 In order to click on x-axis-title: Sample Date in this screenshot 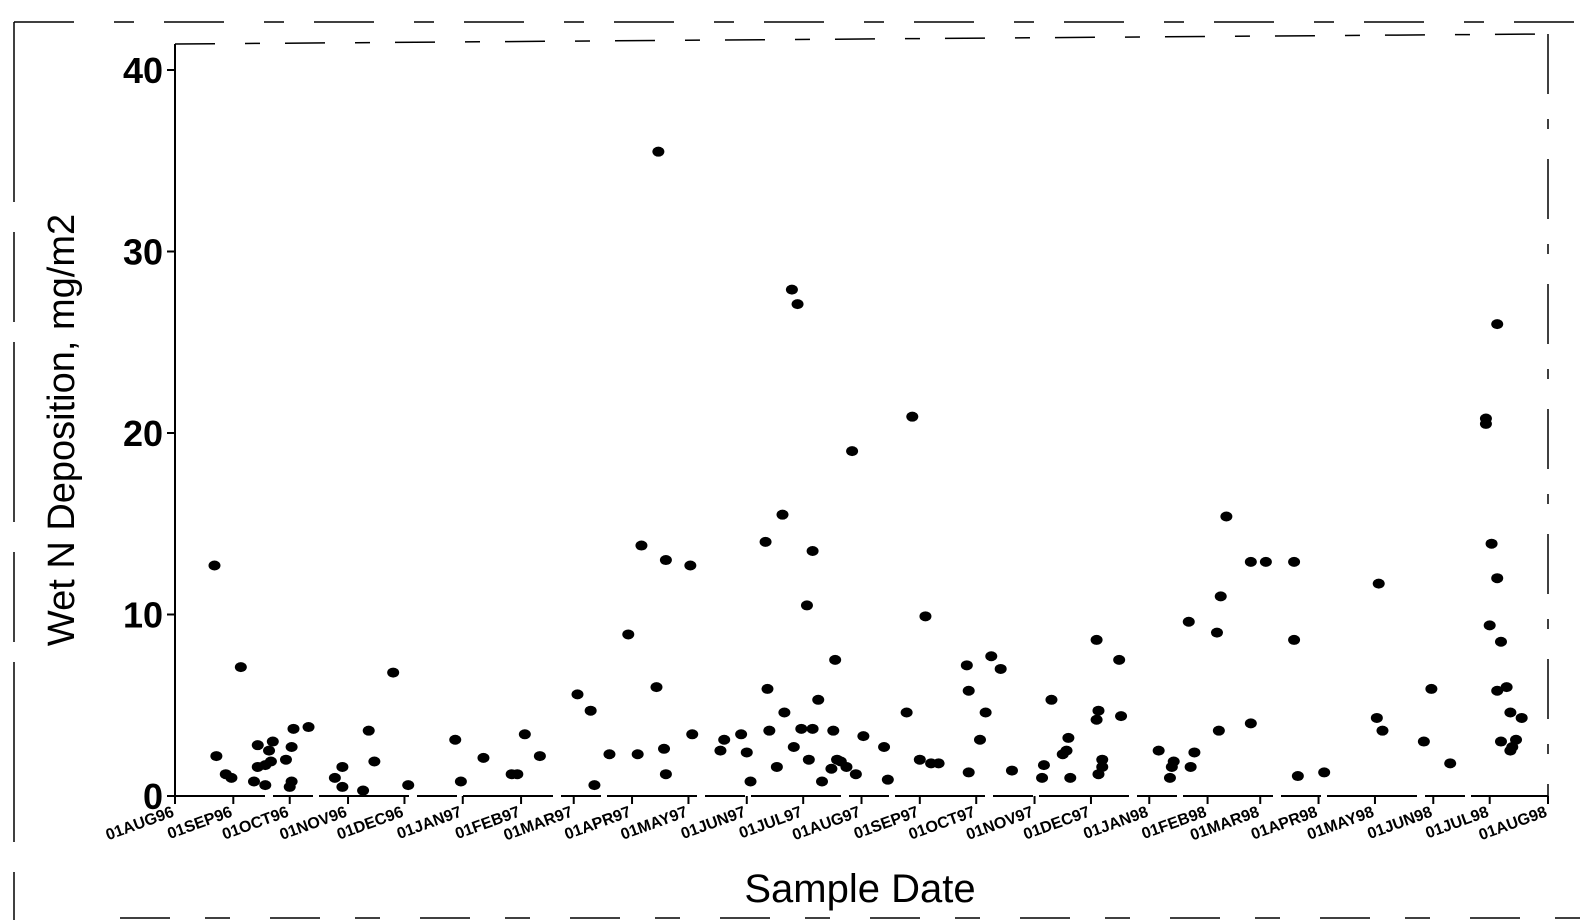, I will do `click(859, 889)`.